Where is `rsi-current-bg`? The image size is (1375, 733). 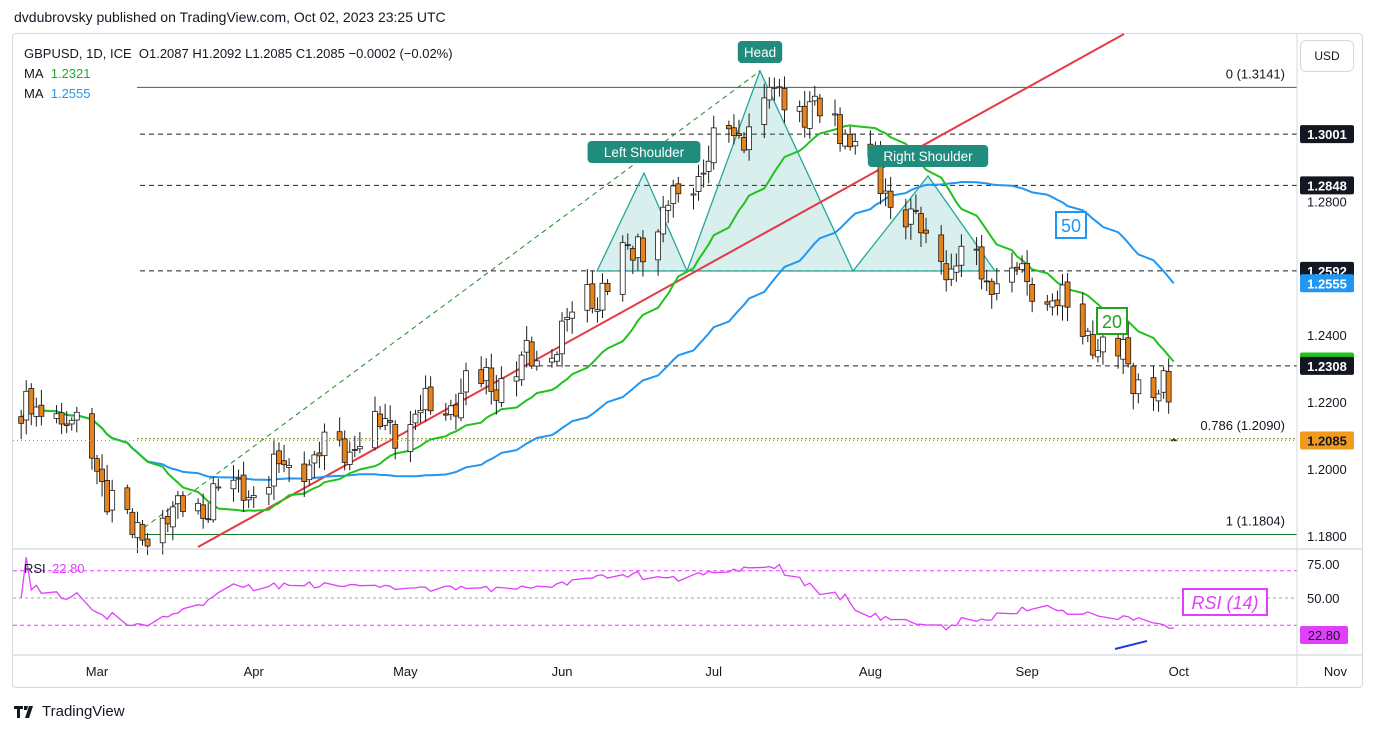
rsi-current-bg is located at coordinates (1324, 634).